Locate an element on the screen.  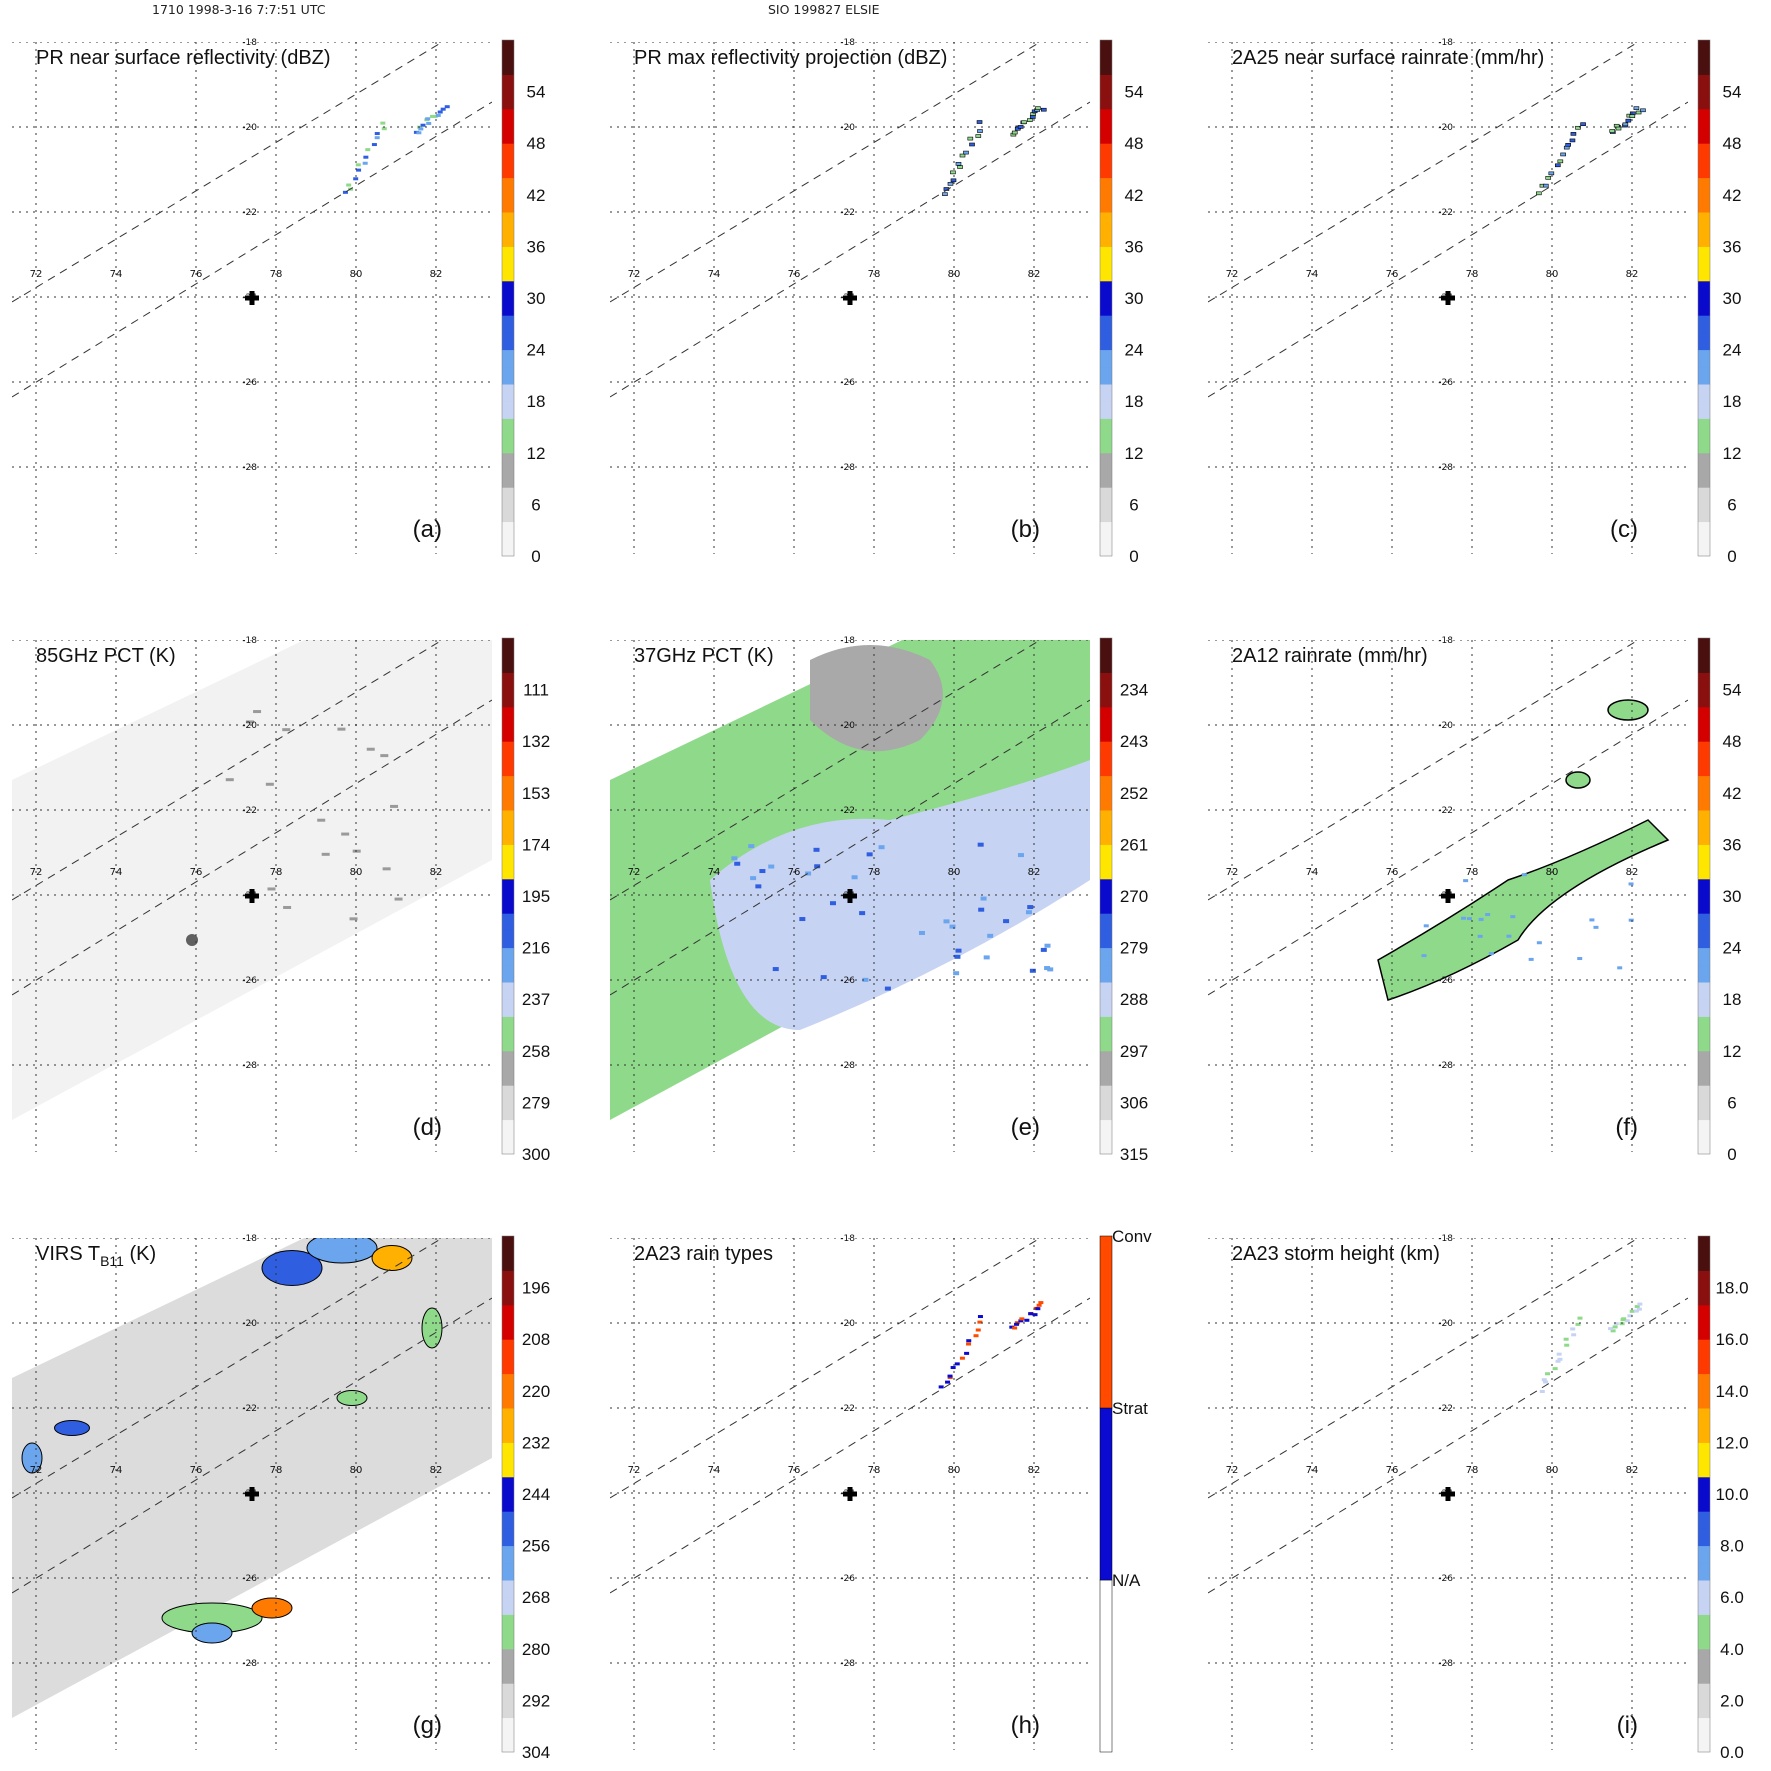
rain-band is located at coordinates (1523, 910).